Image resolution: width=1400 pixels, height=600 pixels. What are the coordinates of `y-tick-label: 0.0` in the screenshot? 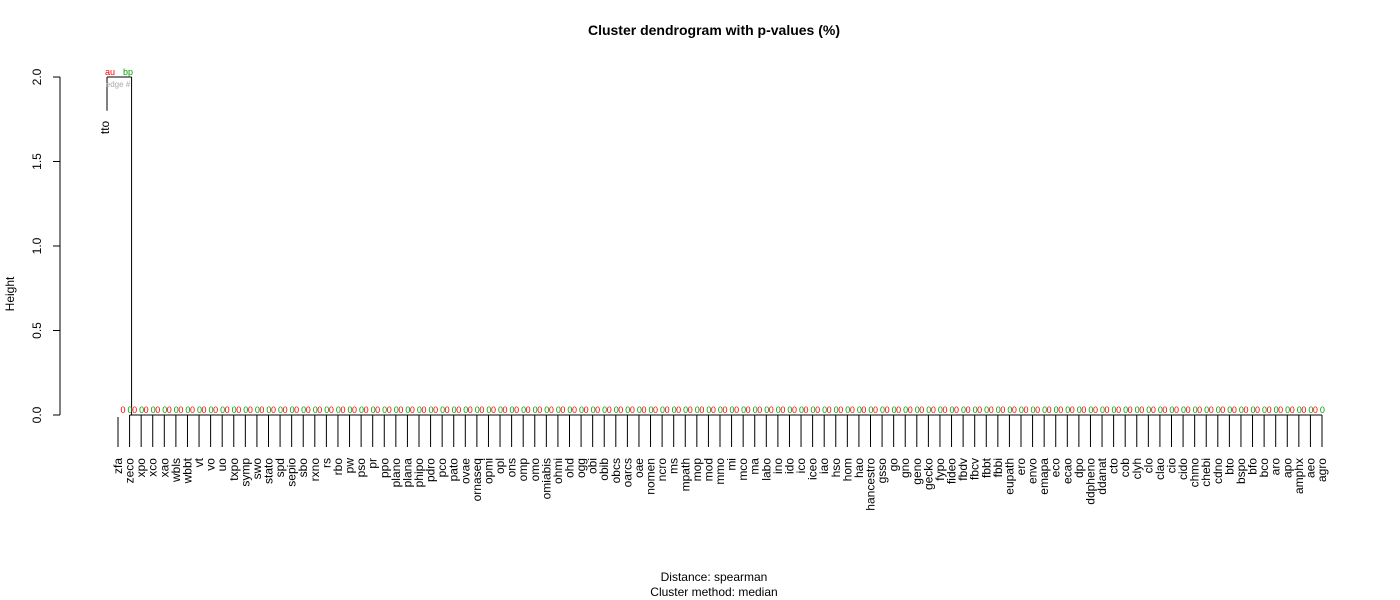 It's located at (37, 414).